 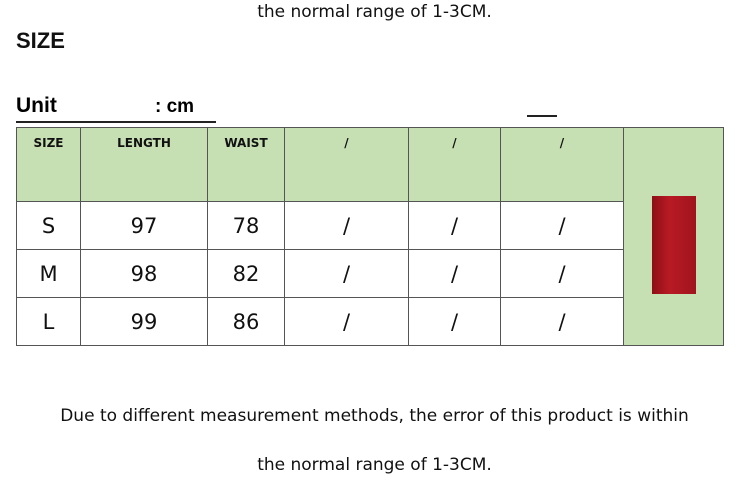 I want to click on cell: 82, so click(x=246, y=273).